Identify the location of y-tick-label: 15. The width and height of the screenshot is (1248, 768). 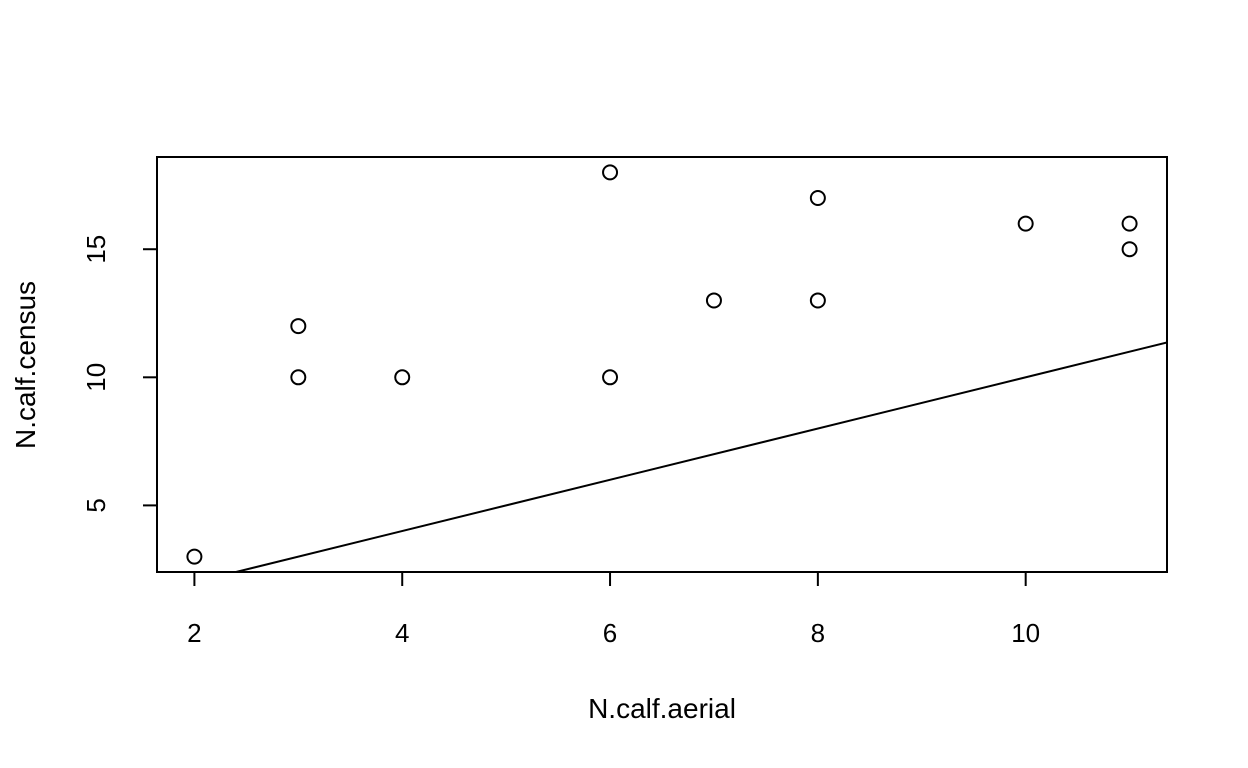
(96, 249).